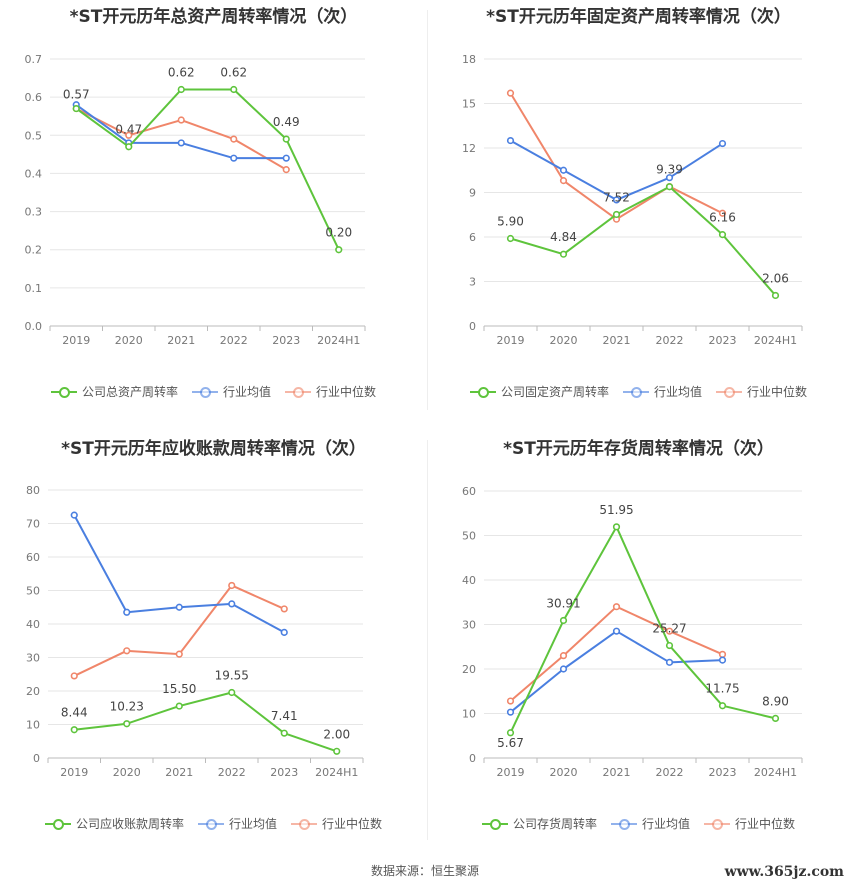  I want to click on data-label: 8.44, so click(74, 713).